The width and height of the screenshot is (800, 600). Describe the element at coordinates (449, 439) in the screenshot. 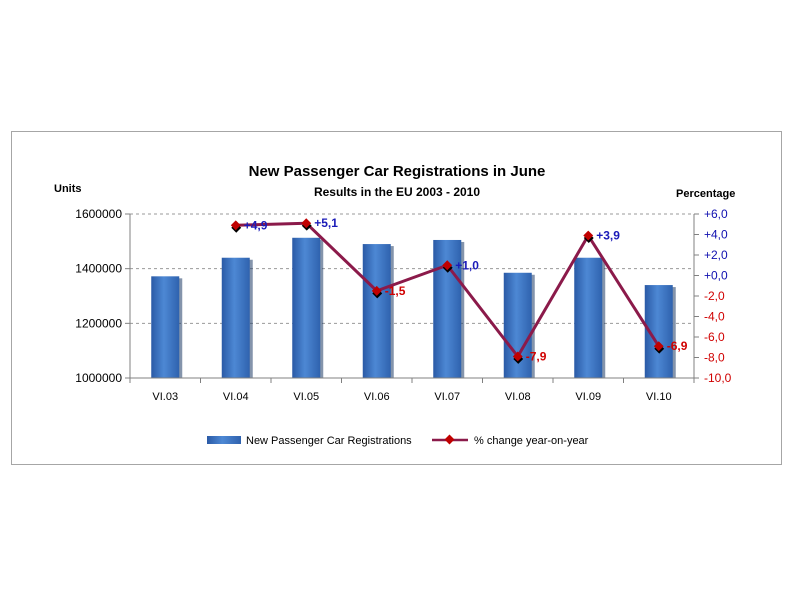

I see `legend-marker-icon` at that location.